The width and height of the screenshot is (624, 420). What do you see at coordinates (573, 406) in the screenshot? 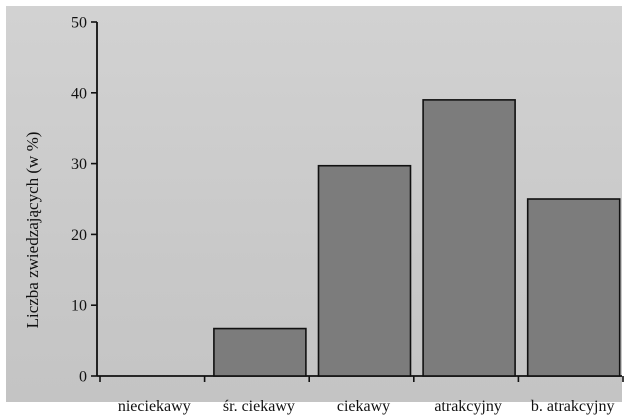
I see `x-tick-label: b. atrakcyjny` at bounding box center [573, 406].